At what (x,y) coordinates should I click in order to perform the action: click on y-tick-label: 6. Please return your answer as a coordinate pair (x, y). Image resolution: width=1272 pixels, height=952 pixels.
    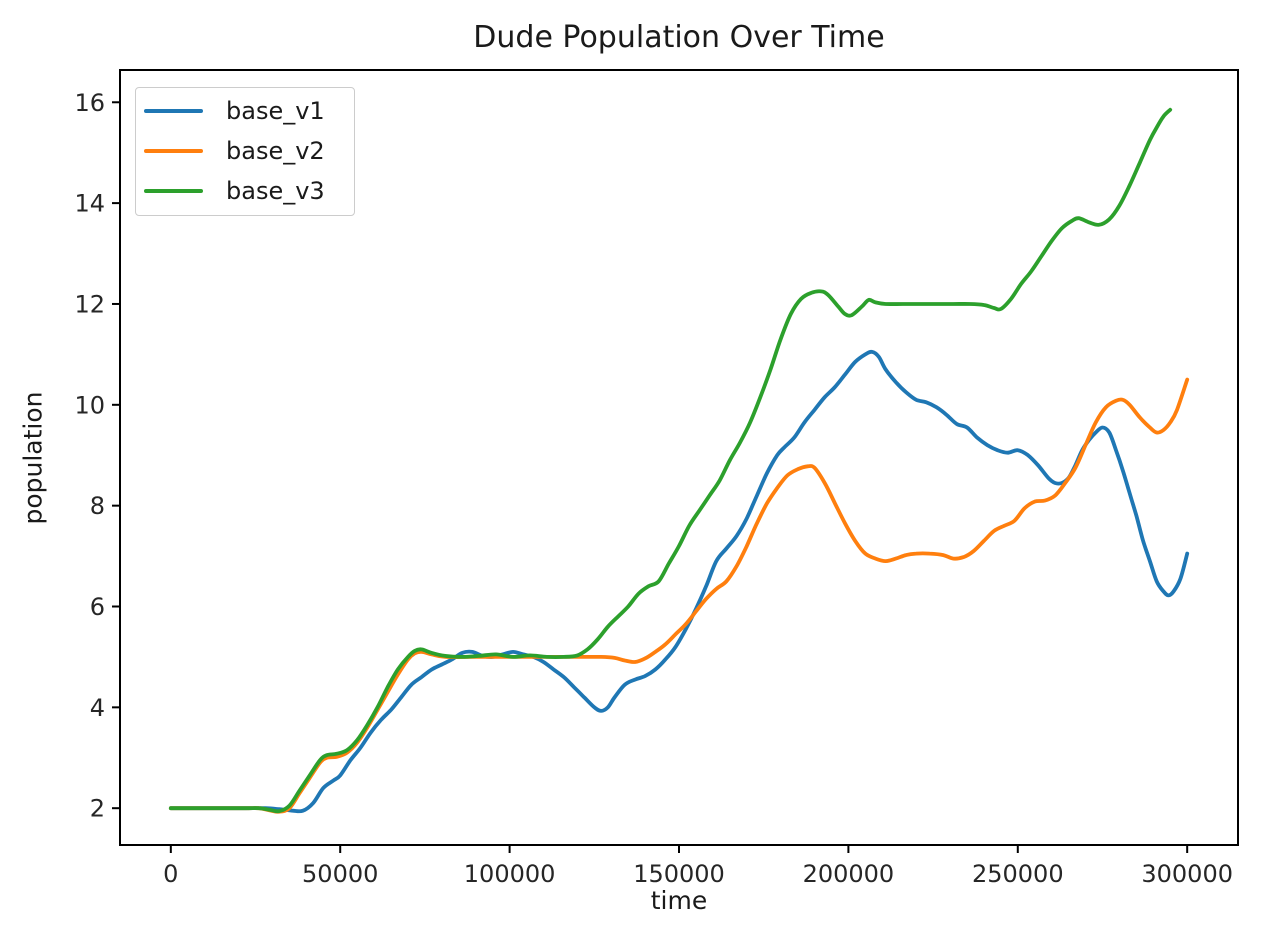
    Looking at the image, I should click on (97, 607).